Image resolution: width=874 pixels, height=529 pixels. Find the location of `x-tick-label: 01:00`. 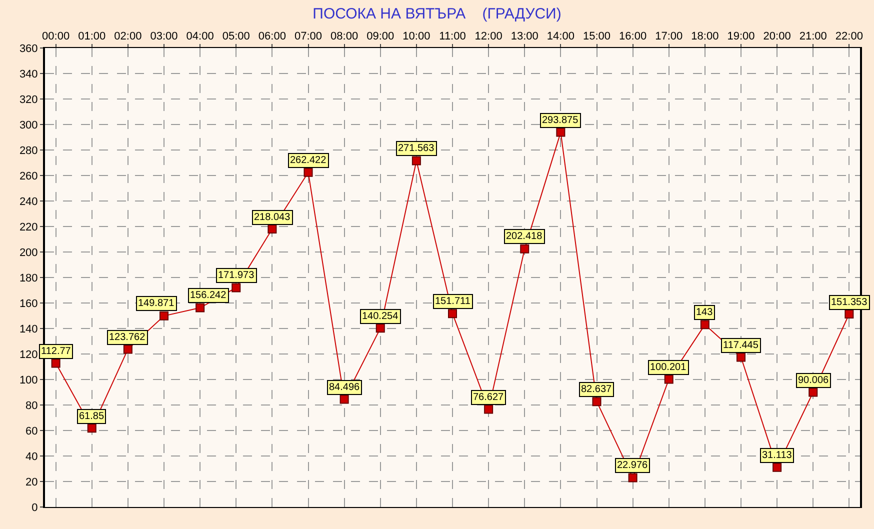

x-tick-label: 01:00 is located at coordinates (92, 36).